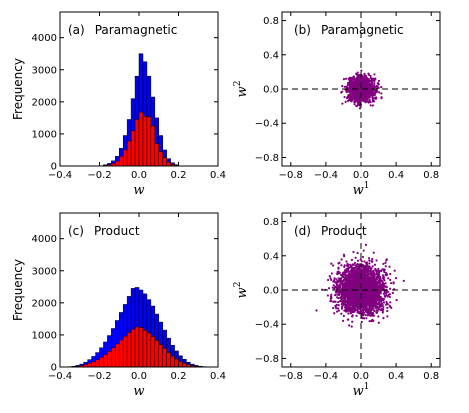  Describe the element at coordinates (44, 335) in the screenshot. I see `ytick-label-c-1: 1000` at that location.